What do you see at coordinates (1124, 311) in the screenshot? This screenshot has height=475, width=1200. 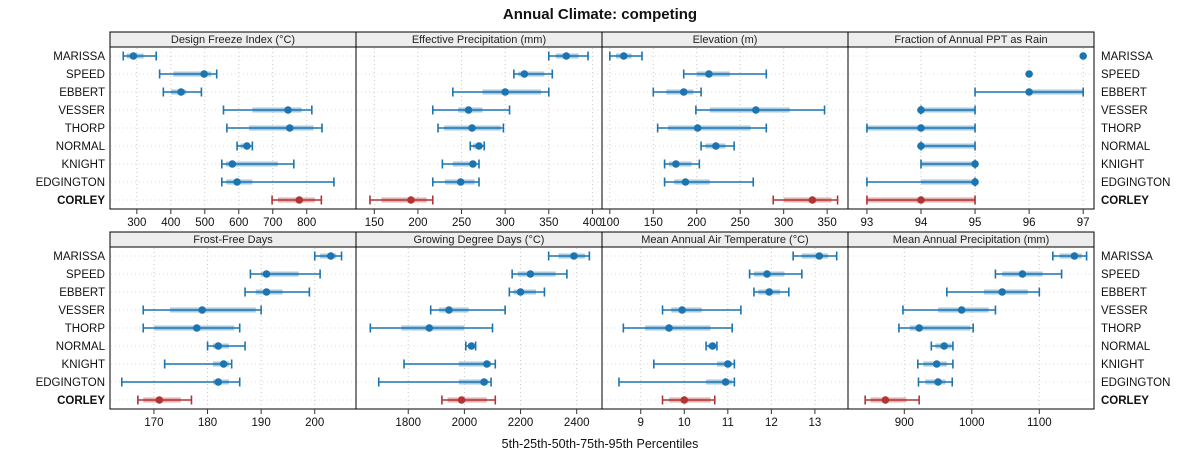 I see `row-label-right-vesser: VESSER` at bounding box center [1124, 311].